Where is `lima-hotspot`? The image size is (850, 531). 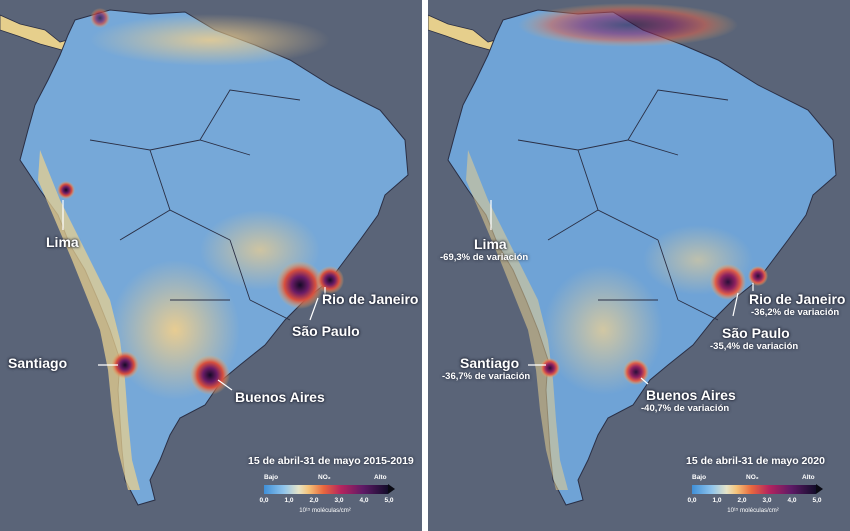
lima-hotspot is located at coordinates (66, 190).